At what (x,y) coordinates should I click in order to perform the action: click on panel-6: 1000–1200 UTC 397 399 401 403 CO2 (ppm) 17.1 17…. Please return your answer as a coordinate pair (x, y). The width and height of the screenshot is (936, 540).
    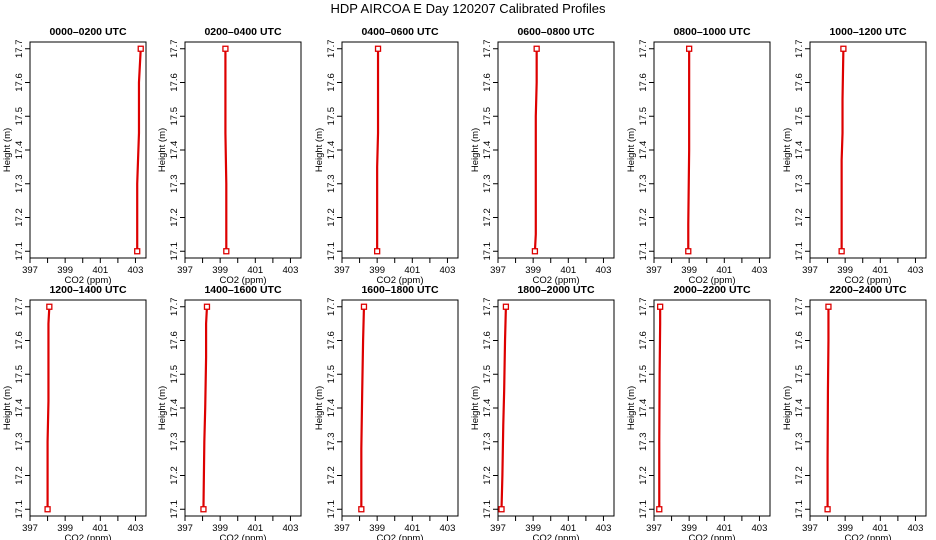
    Looking at the image, I should click on (854, 156).